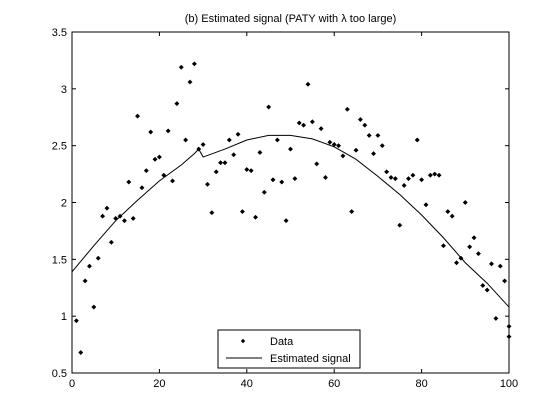  What do you see at coordinates (247, 384) in the screenshot?
I see `x-tick-label: 40` at bounding box center [247, 384].